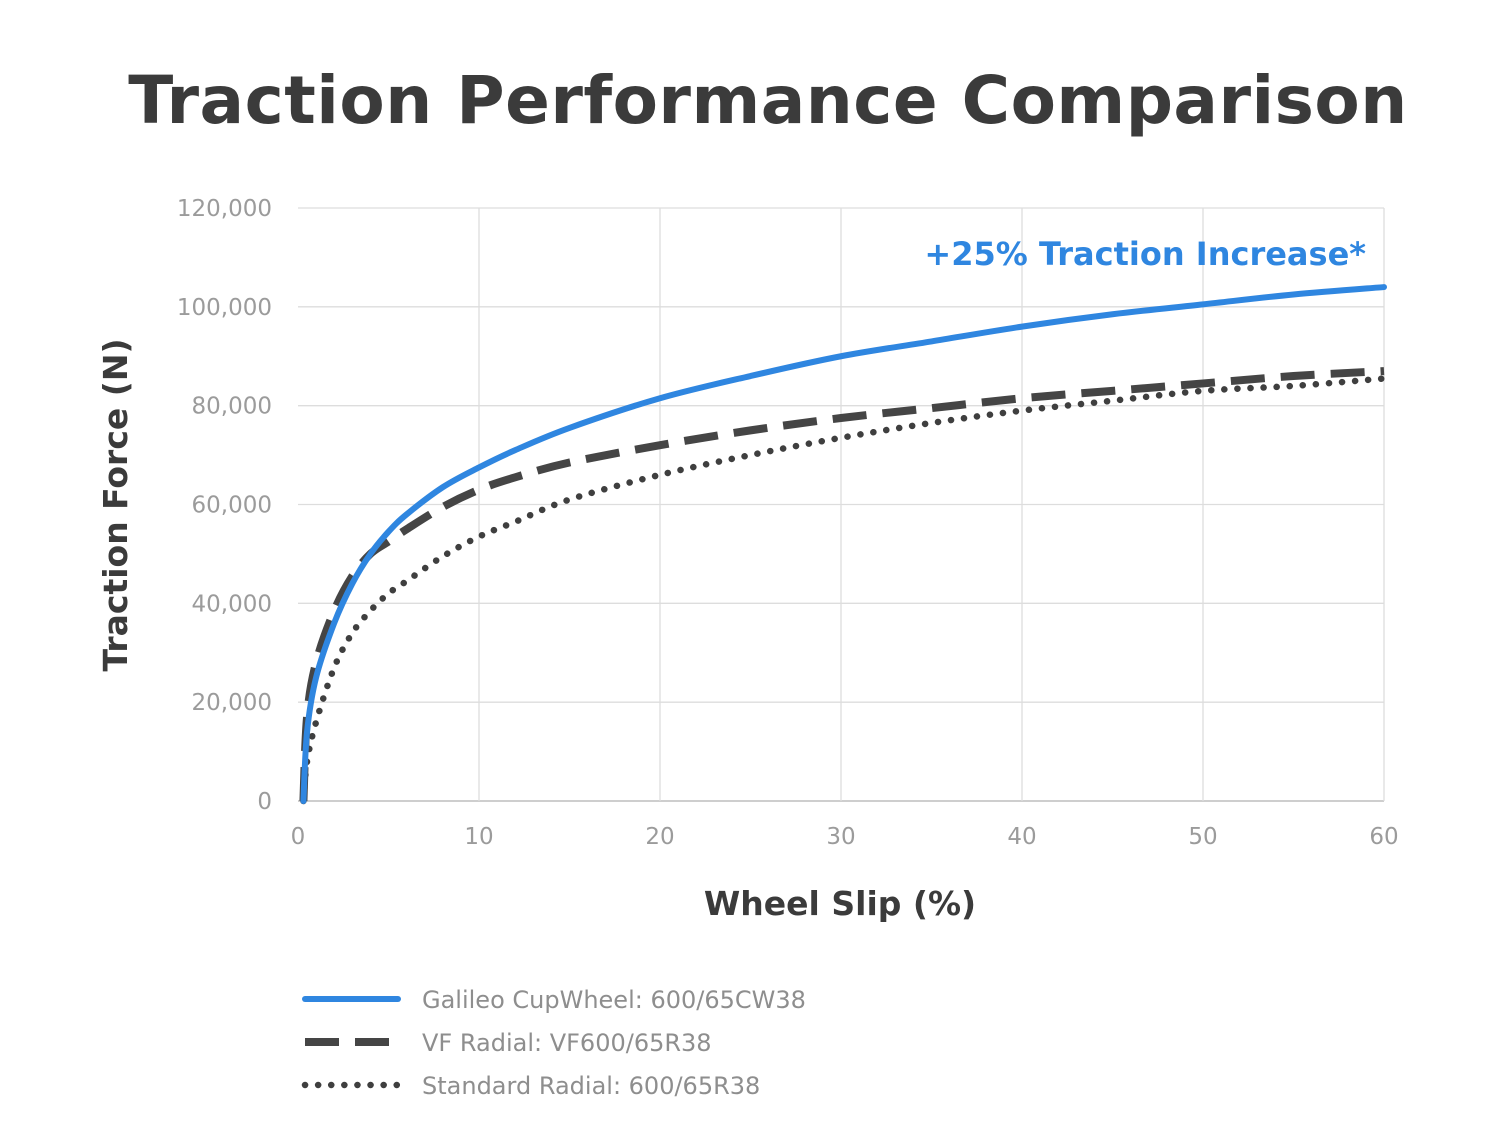  I want to click on x-tick-label: 0, so click(298, 837).